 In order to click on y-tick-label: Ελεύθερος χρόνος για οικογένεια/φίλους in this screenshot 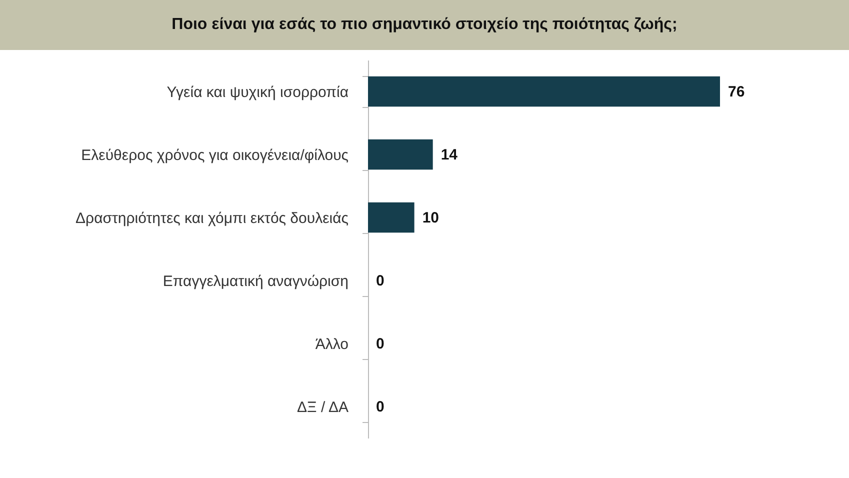, I will do `click(214, 155)`.